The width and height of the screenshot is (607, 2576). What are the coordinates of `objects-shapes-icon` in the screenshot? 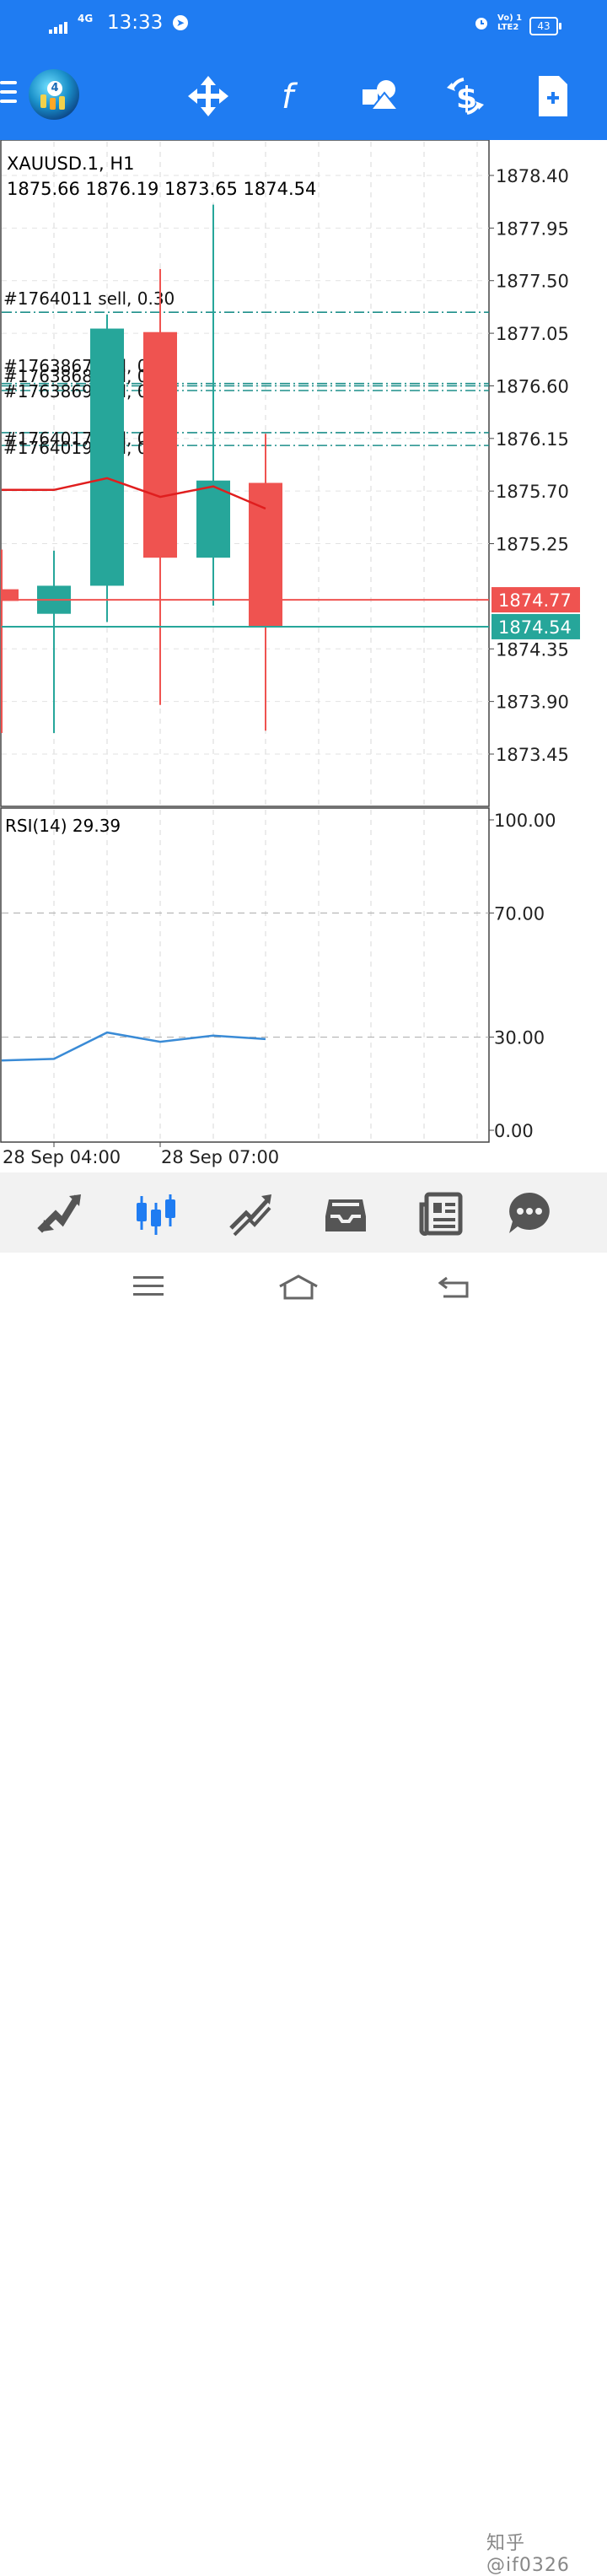 It's located at (381, 96).